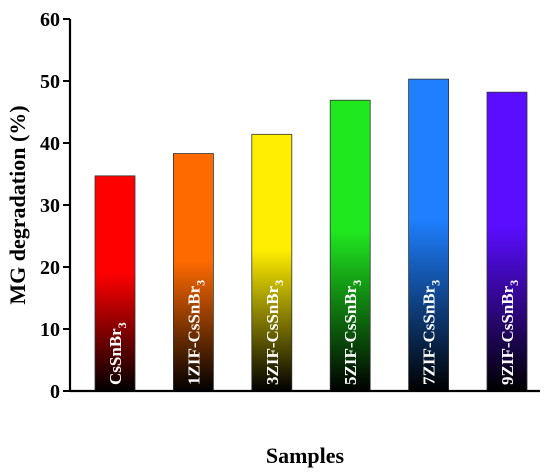 Image resolution: width=550 pixels, height=476 pixels. I want to click on bar-label-2: 1ZIF-CsSnBr3, so click(195, 332).